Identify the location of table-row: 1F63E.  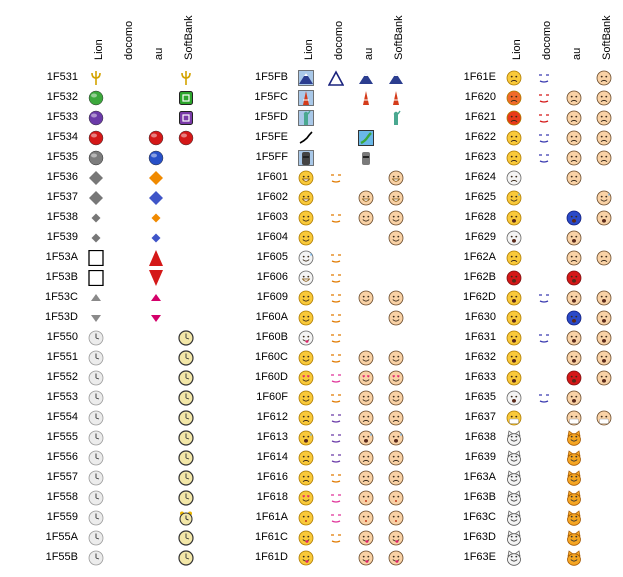
(521, 558).